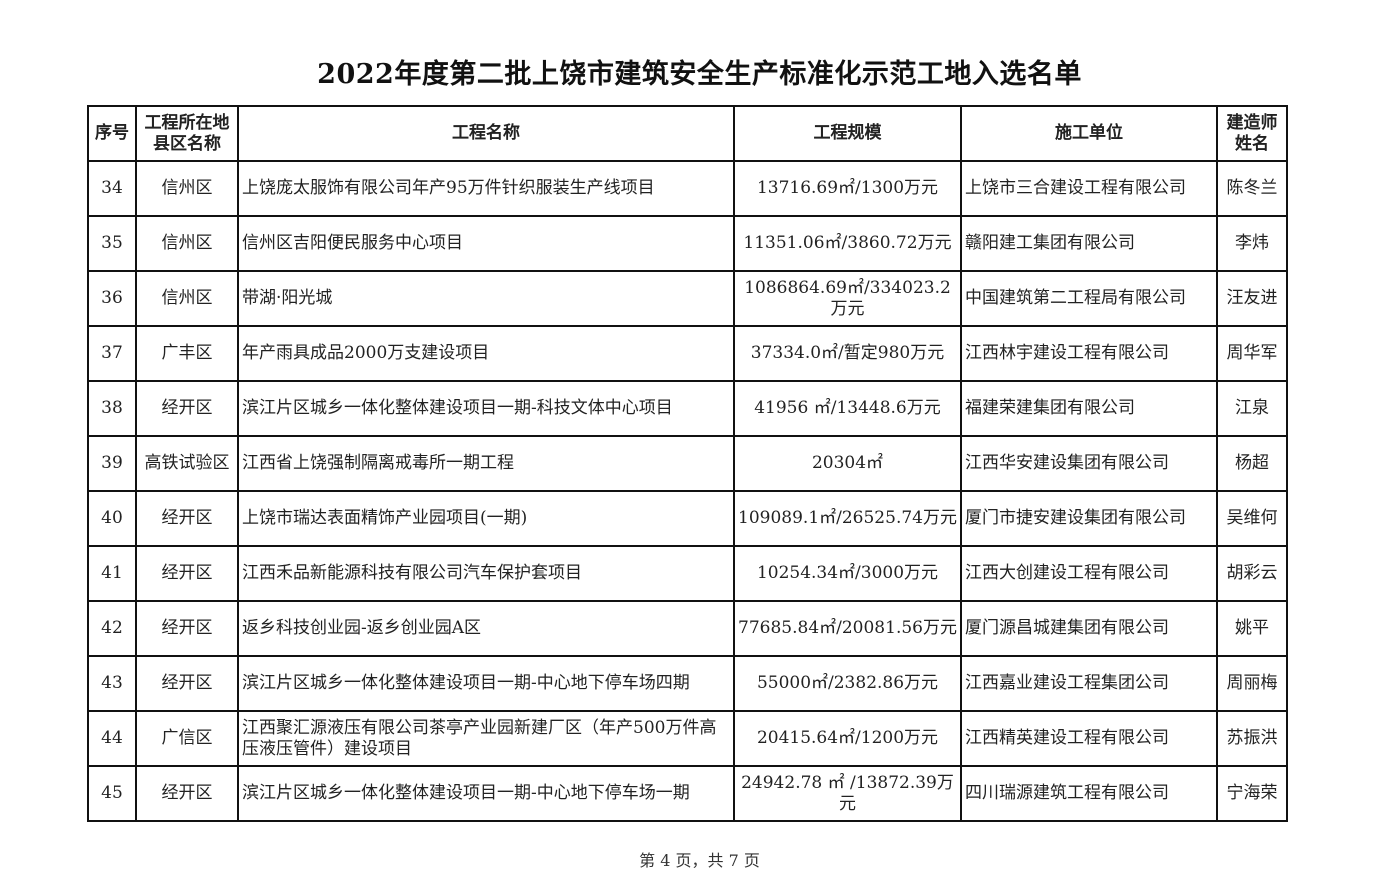  What do you see at coordinates (187, 463) in the screenshot?
I see `cell-district: 高铁试验区` at bounding box center [187, 463].